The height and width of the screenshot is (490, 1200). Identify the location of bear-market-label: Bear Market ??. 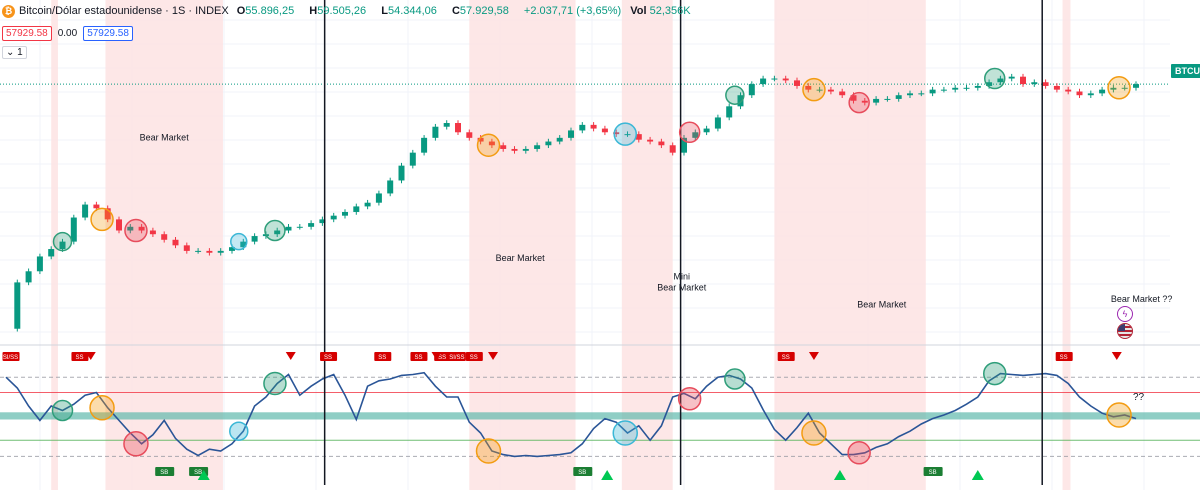
(1142, 299).